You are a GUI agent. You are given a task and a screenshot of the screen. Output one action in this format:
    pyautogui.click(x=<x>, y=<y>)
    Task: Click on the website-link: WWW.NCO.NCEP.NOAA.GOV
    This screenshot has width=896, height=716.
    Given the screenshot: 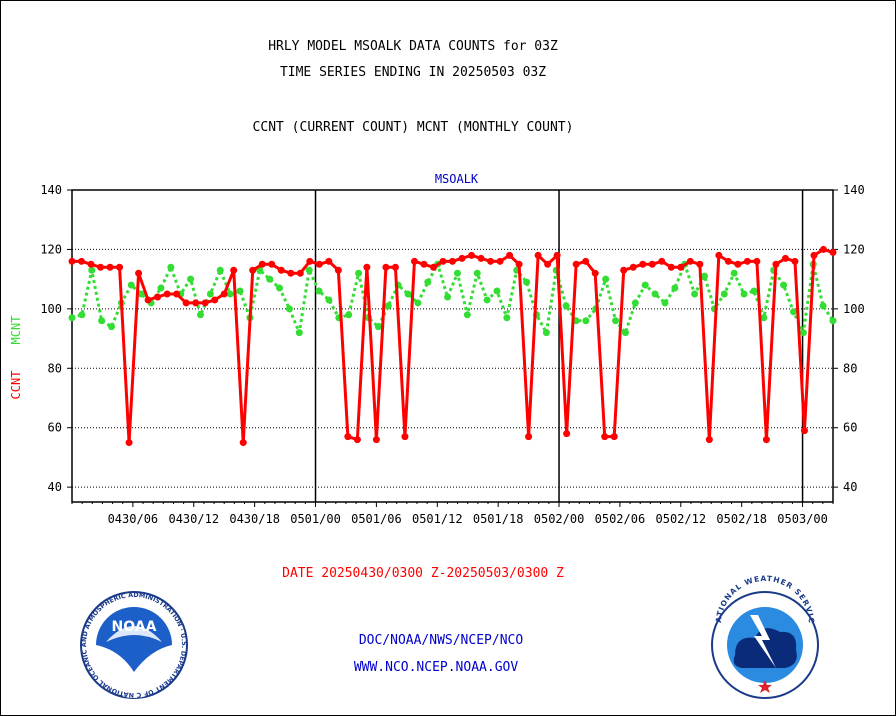 What is the action you would take?
    pyautogui.click(x=436, y=667)
    